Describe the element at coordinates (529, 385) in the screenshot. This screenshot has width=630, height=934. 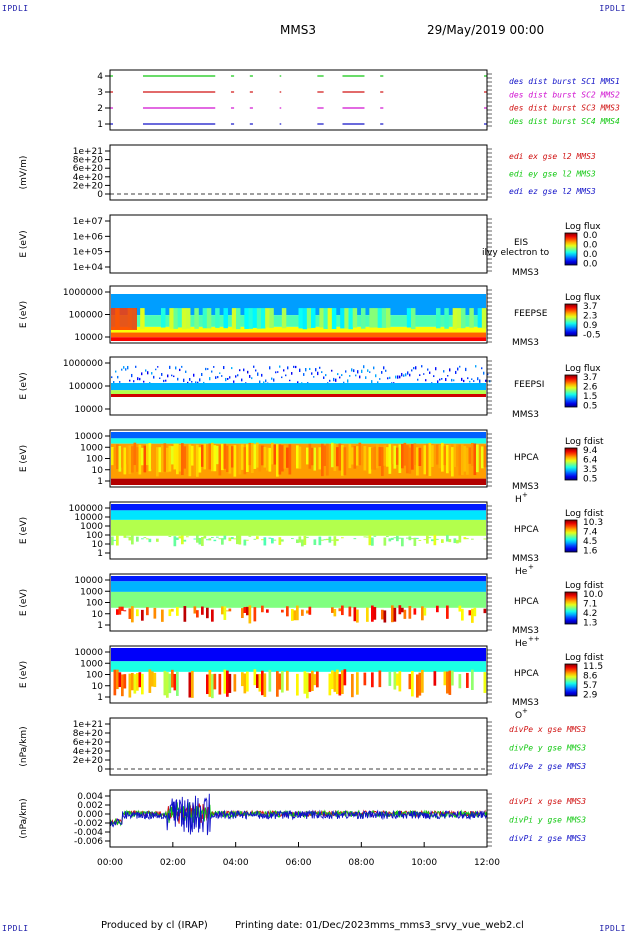
I see `instrument-name: FEEPSI` at that location.